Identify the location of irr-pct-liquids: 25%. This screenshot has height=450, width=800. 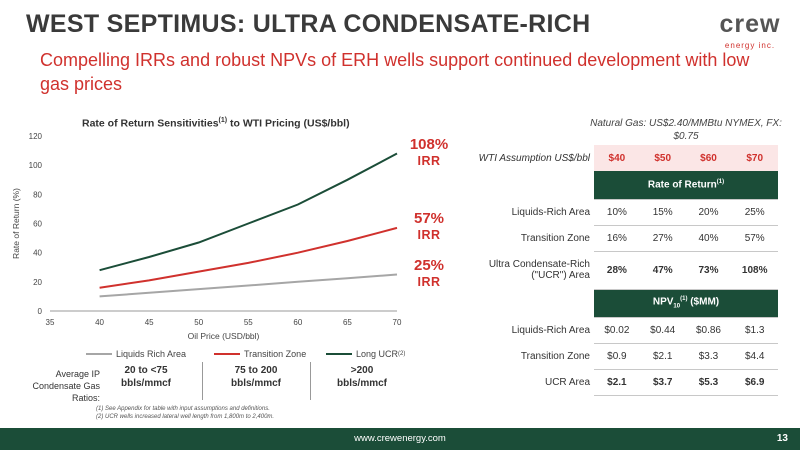
(429, 265).